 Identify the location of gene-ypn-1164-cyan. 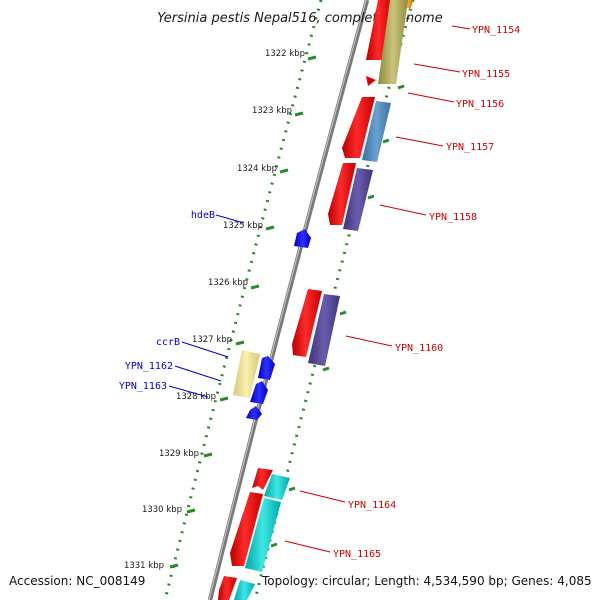
(277, 487).